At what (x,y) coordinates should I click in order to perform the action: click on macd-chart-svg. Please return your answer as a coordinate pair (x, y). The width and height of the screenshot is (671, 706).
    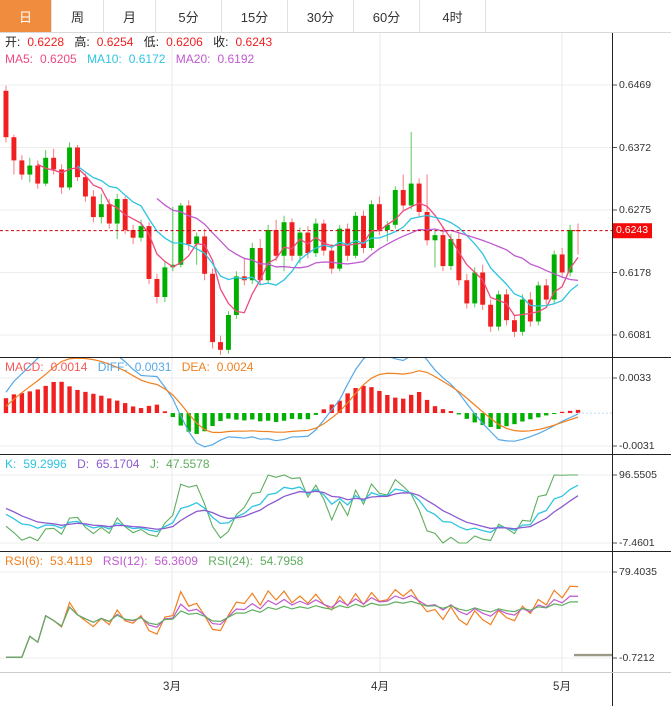
    Looking at the image, I should click on (306, 406).